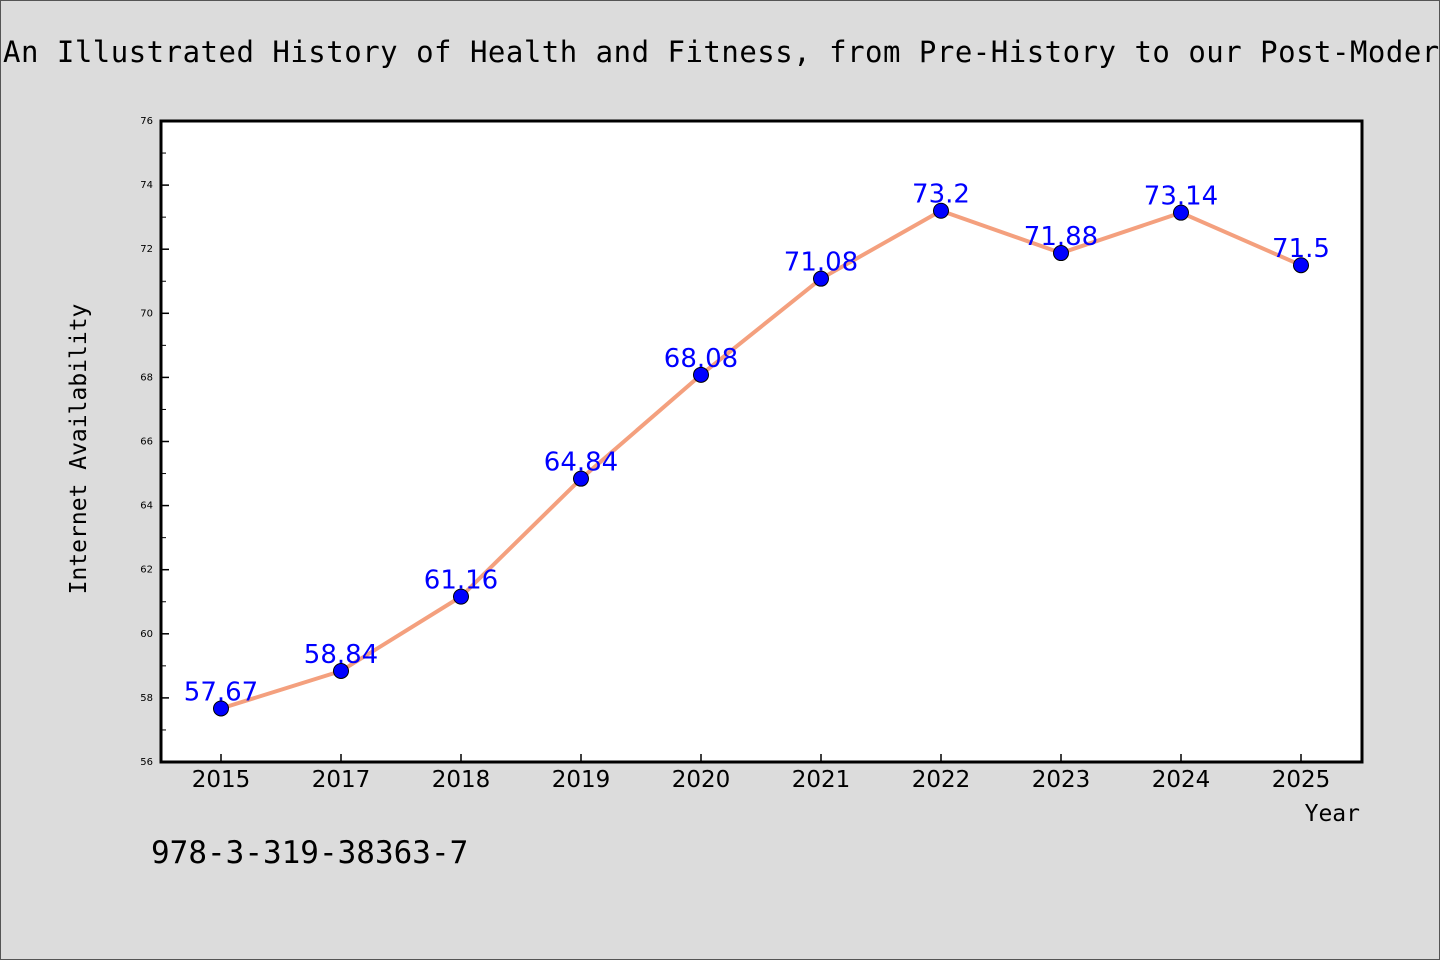  I want to click on data-label: 57.67, so click(221, 692).